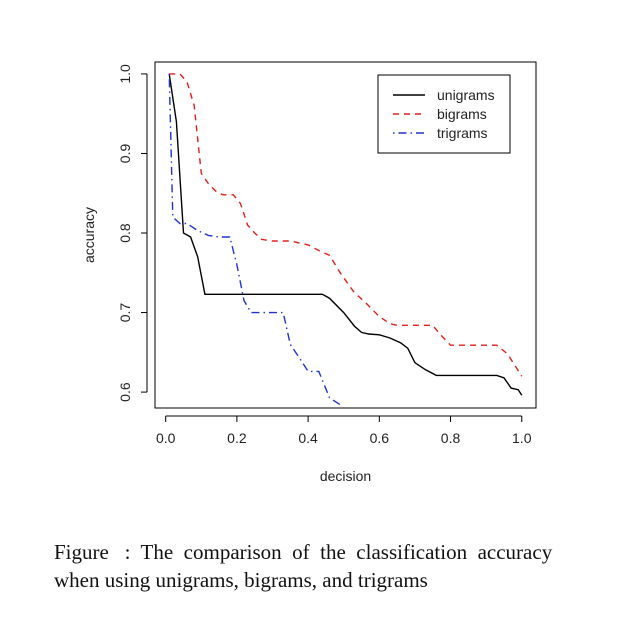 This screenshot has height=619, width=630. What do you see at coordinates (462, 133) in the screenshot?
I see `legend-label-trigrams: trigrams` at bounding box center [462, 133].